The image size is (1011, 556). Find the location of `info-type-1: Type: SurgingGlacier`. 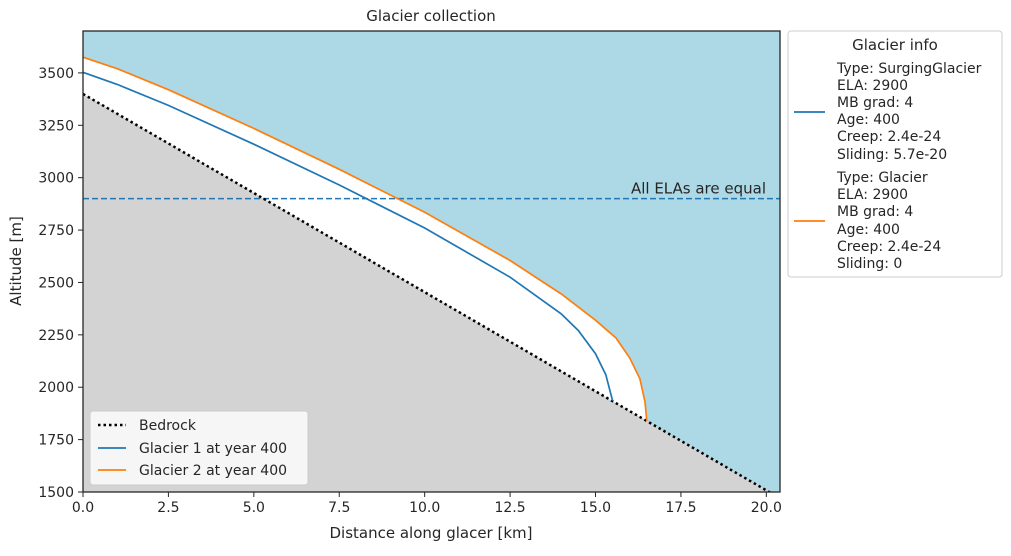

info-type-1: Type: SurgingGlacier is located at coordinates (909, 69).